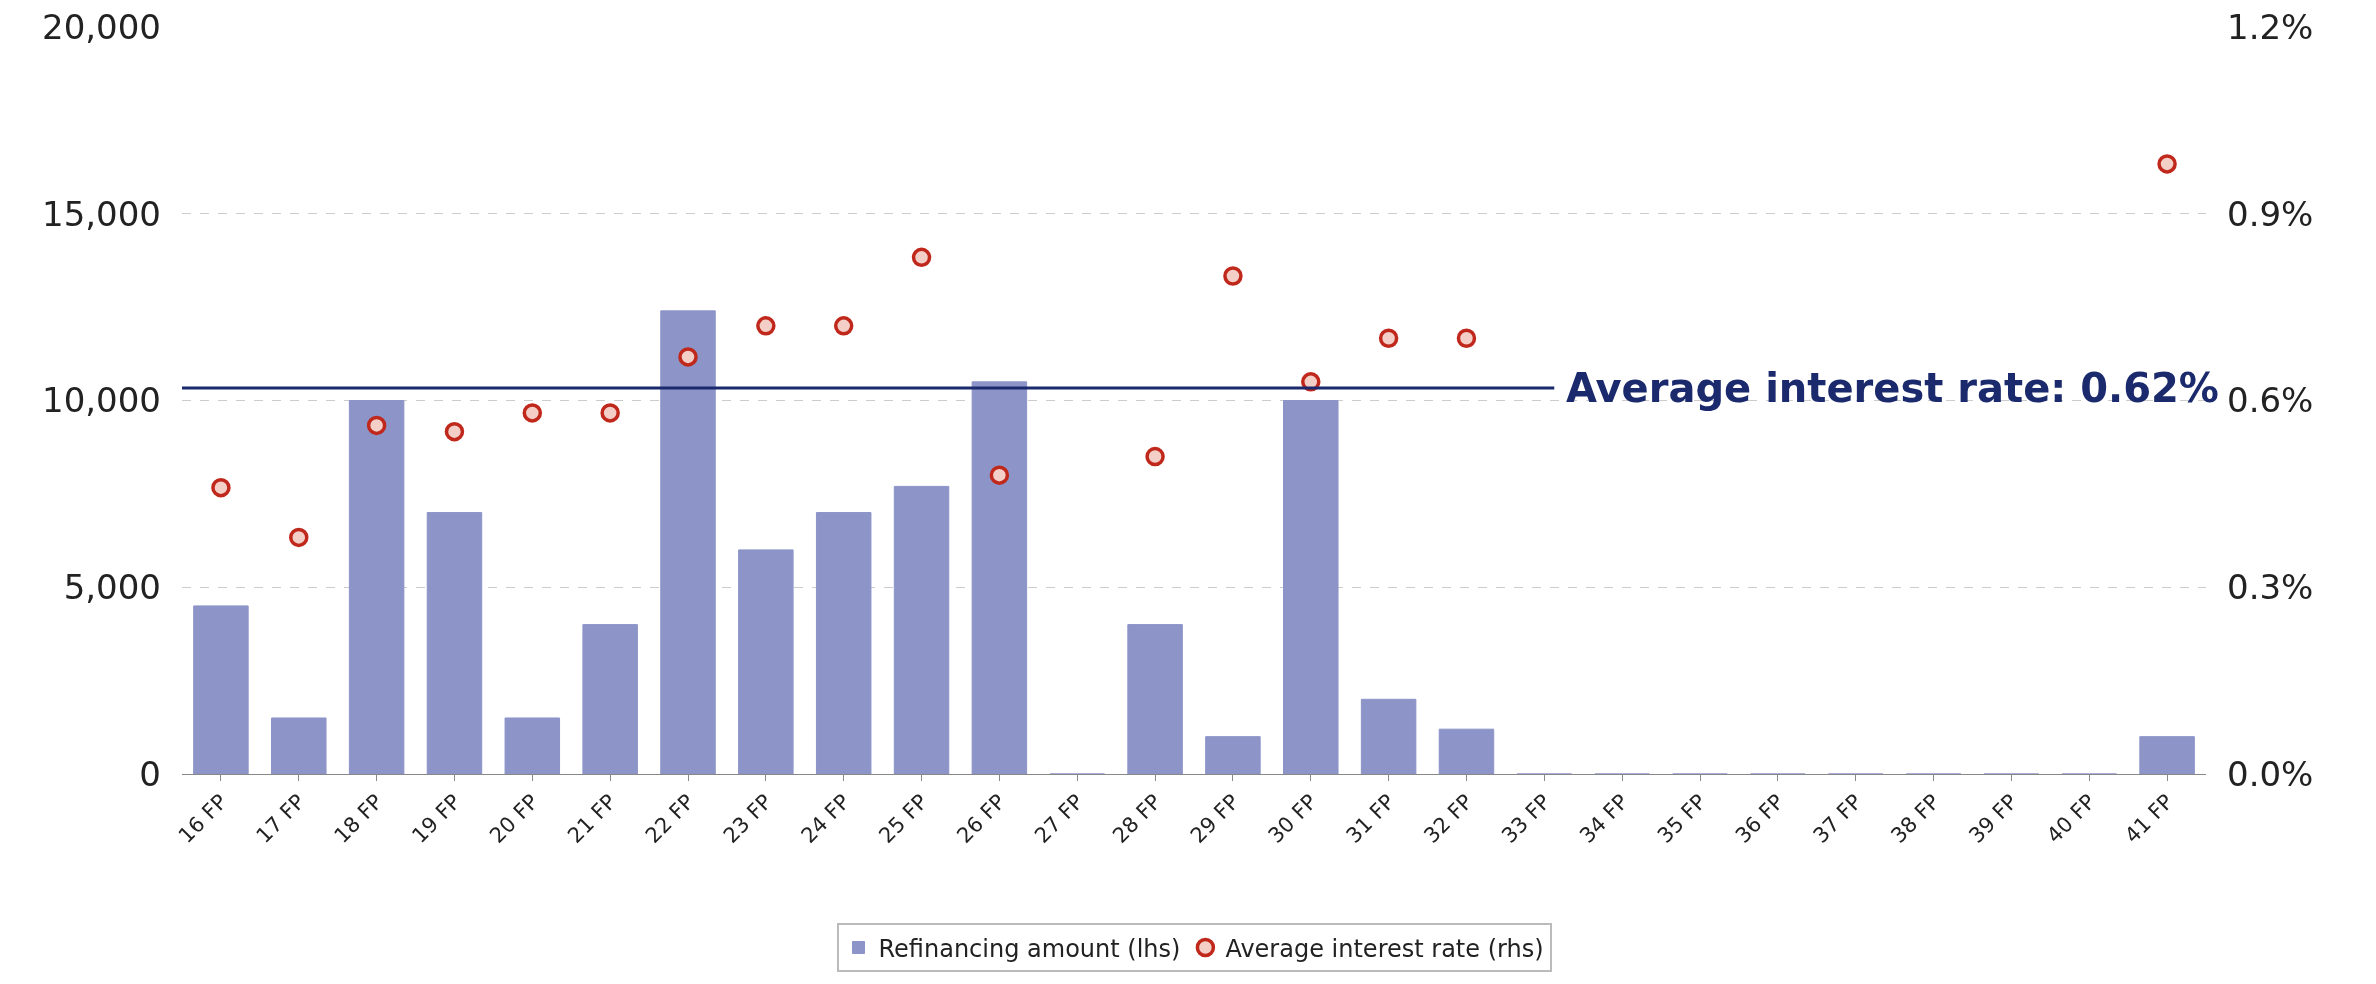 This screenshot has width=2376, height=984. What do you see at coordinates (903, 818) in the screenshot?
I see `x-tick-label: 25 FP` at bounding box center [903, 818].